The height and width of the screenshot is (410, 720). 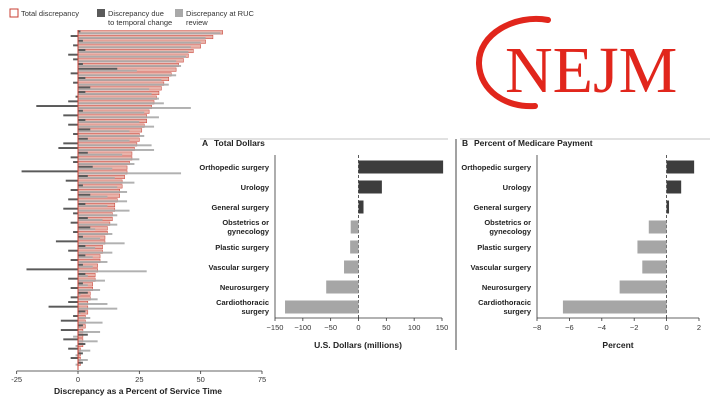 What do you see at coordinates (234, 167) in the screenshot?
I see `panelA-category-label-line: Orthopedic surgery` at bounding box center [234, 167].